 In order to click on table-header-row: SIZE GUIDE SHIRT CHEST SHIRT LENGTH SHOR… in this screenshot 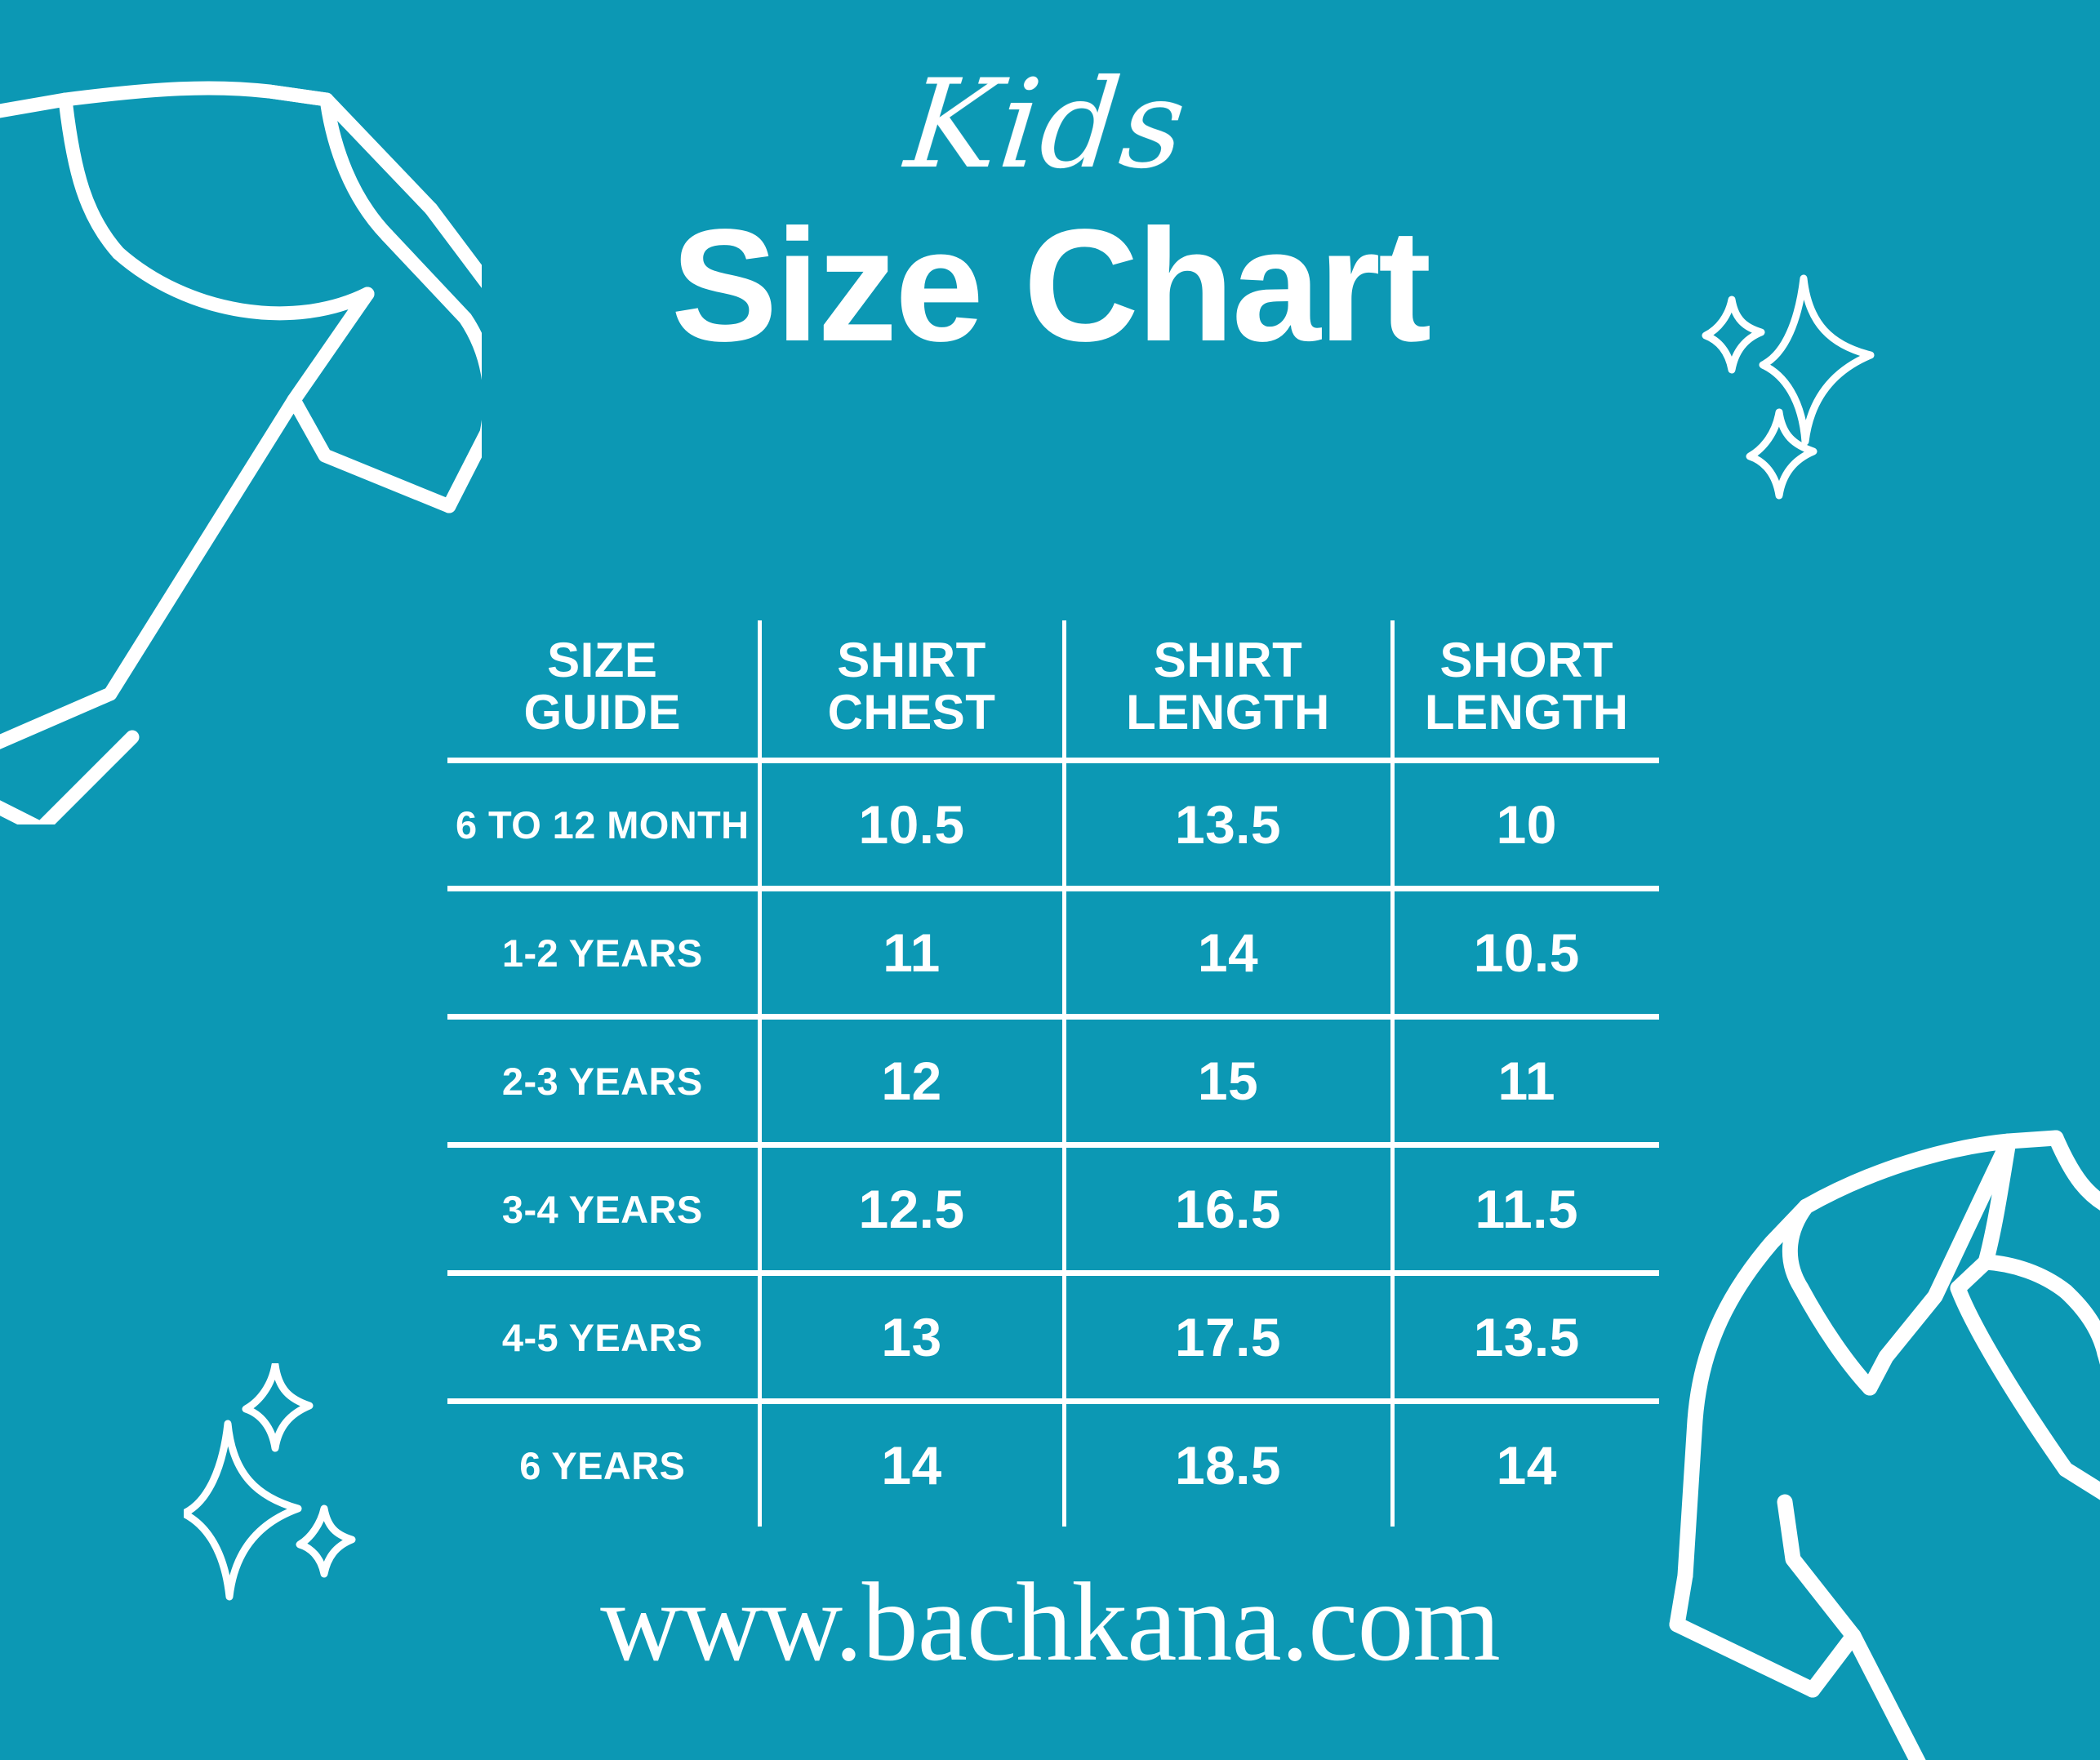, I will do `click(1053, 691)`.